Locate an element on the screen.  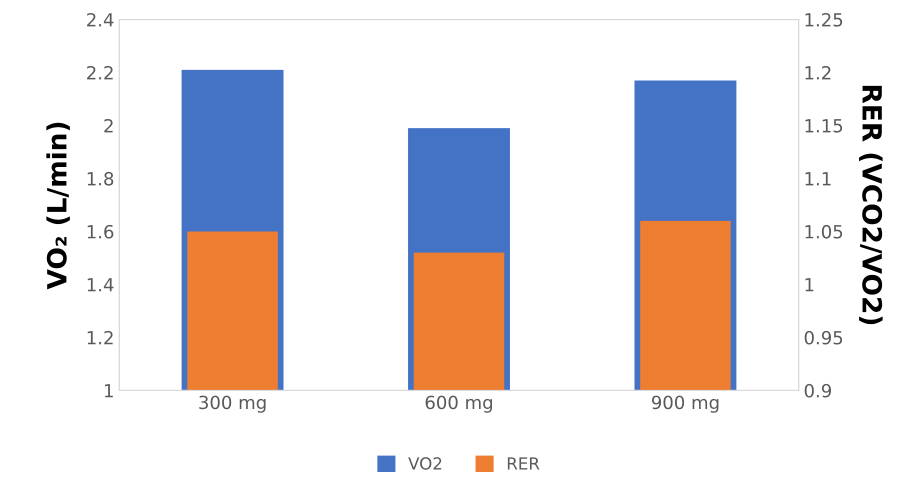
x-tick-label: 600 mg is located at coordinates (459, 404).